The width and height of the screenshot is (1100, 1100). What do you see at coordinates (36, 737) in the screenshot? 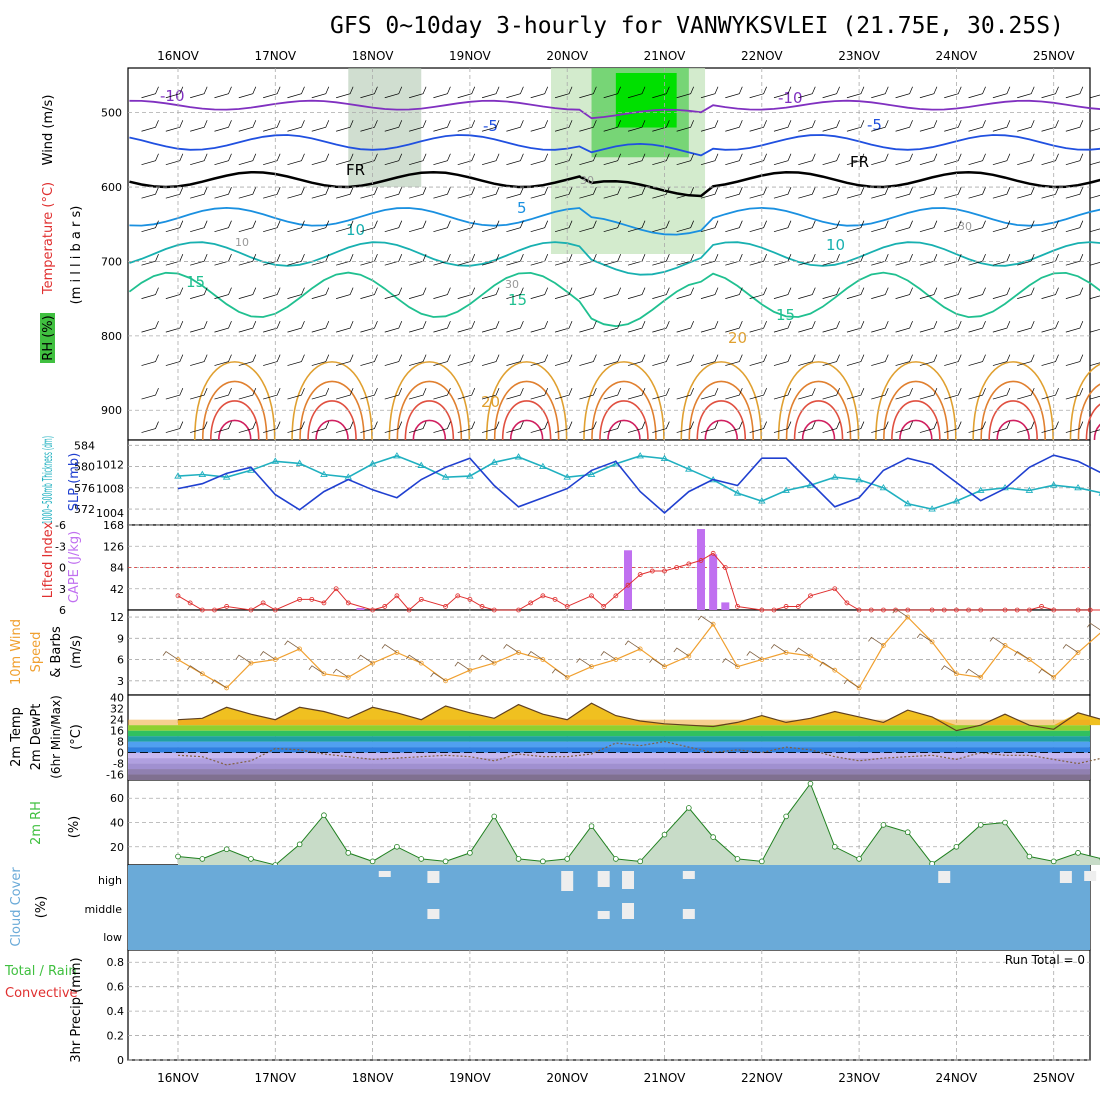
I see `ylabel-2m-dewpt: 2m DewPt` at bounding box center [36, 737].